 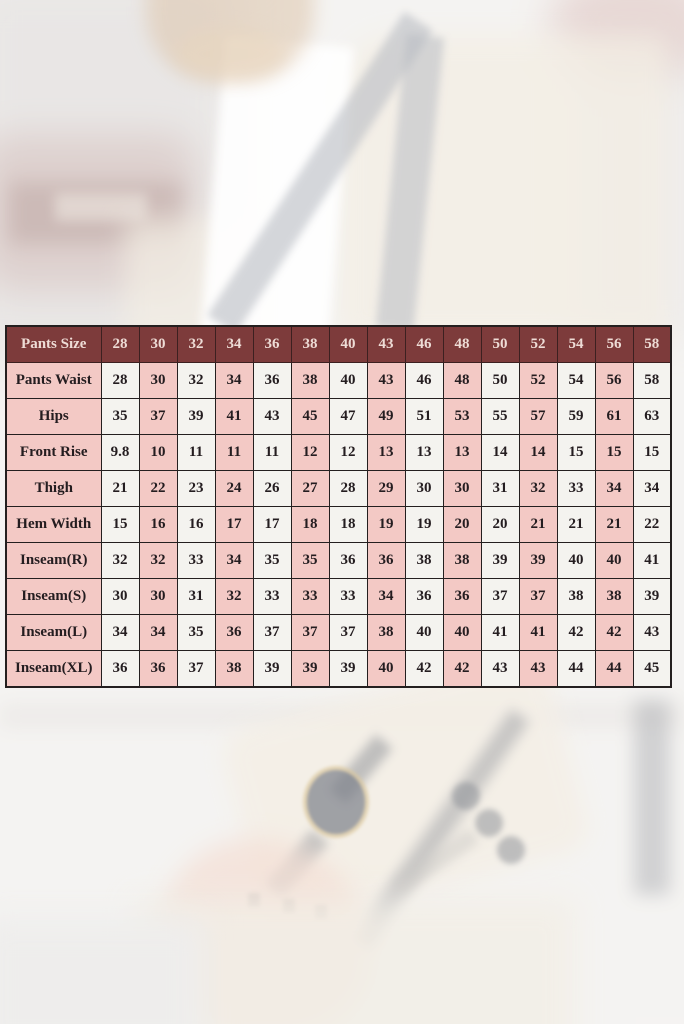 I want to click on value-cell: 57, so click(x=538, y=416).